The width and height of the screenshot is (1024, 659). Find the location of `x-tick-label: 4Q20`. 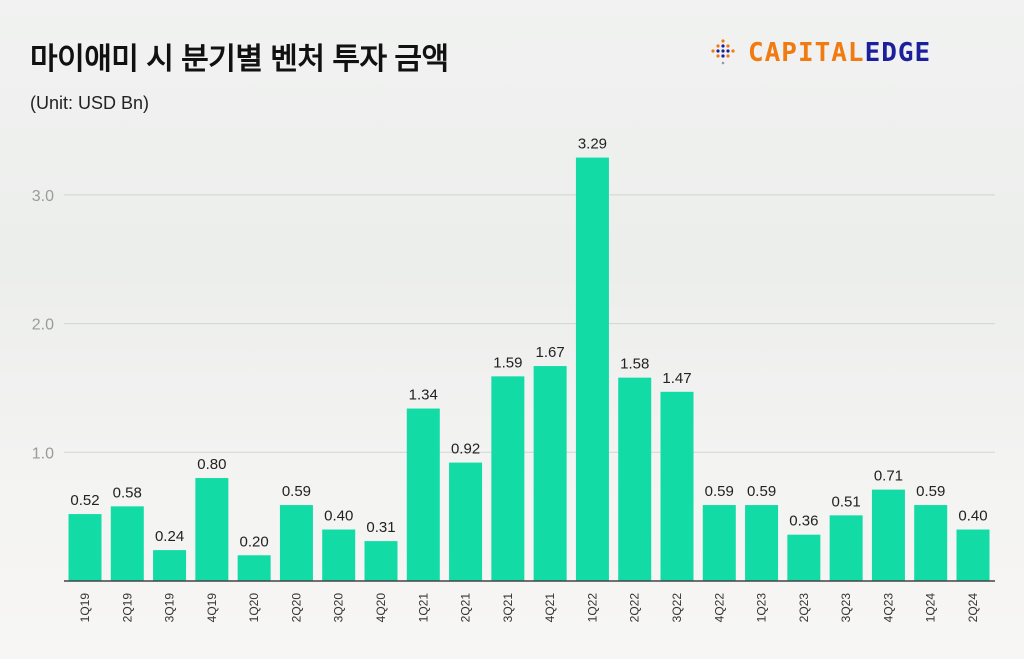

x-tick-label: 4Q20 is located at coordinates (381, 608).